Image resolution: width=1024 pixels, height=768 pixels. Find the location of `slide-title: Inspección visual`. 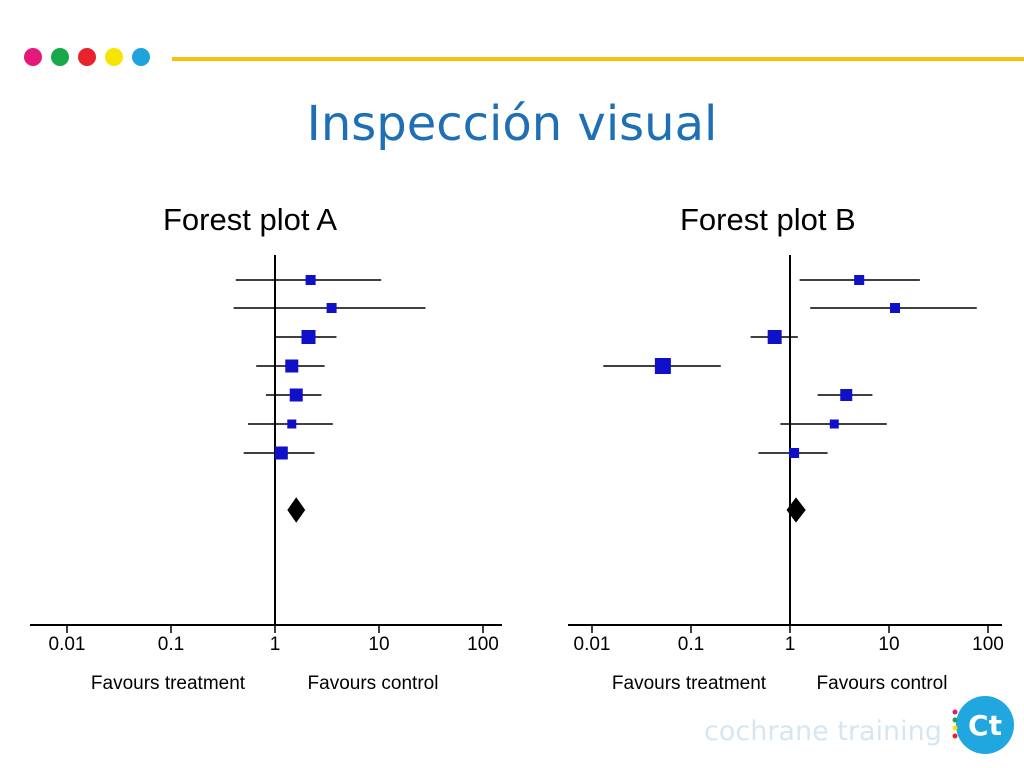

slide-title: Inspección visual is located at coordinates (512, 124).